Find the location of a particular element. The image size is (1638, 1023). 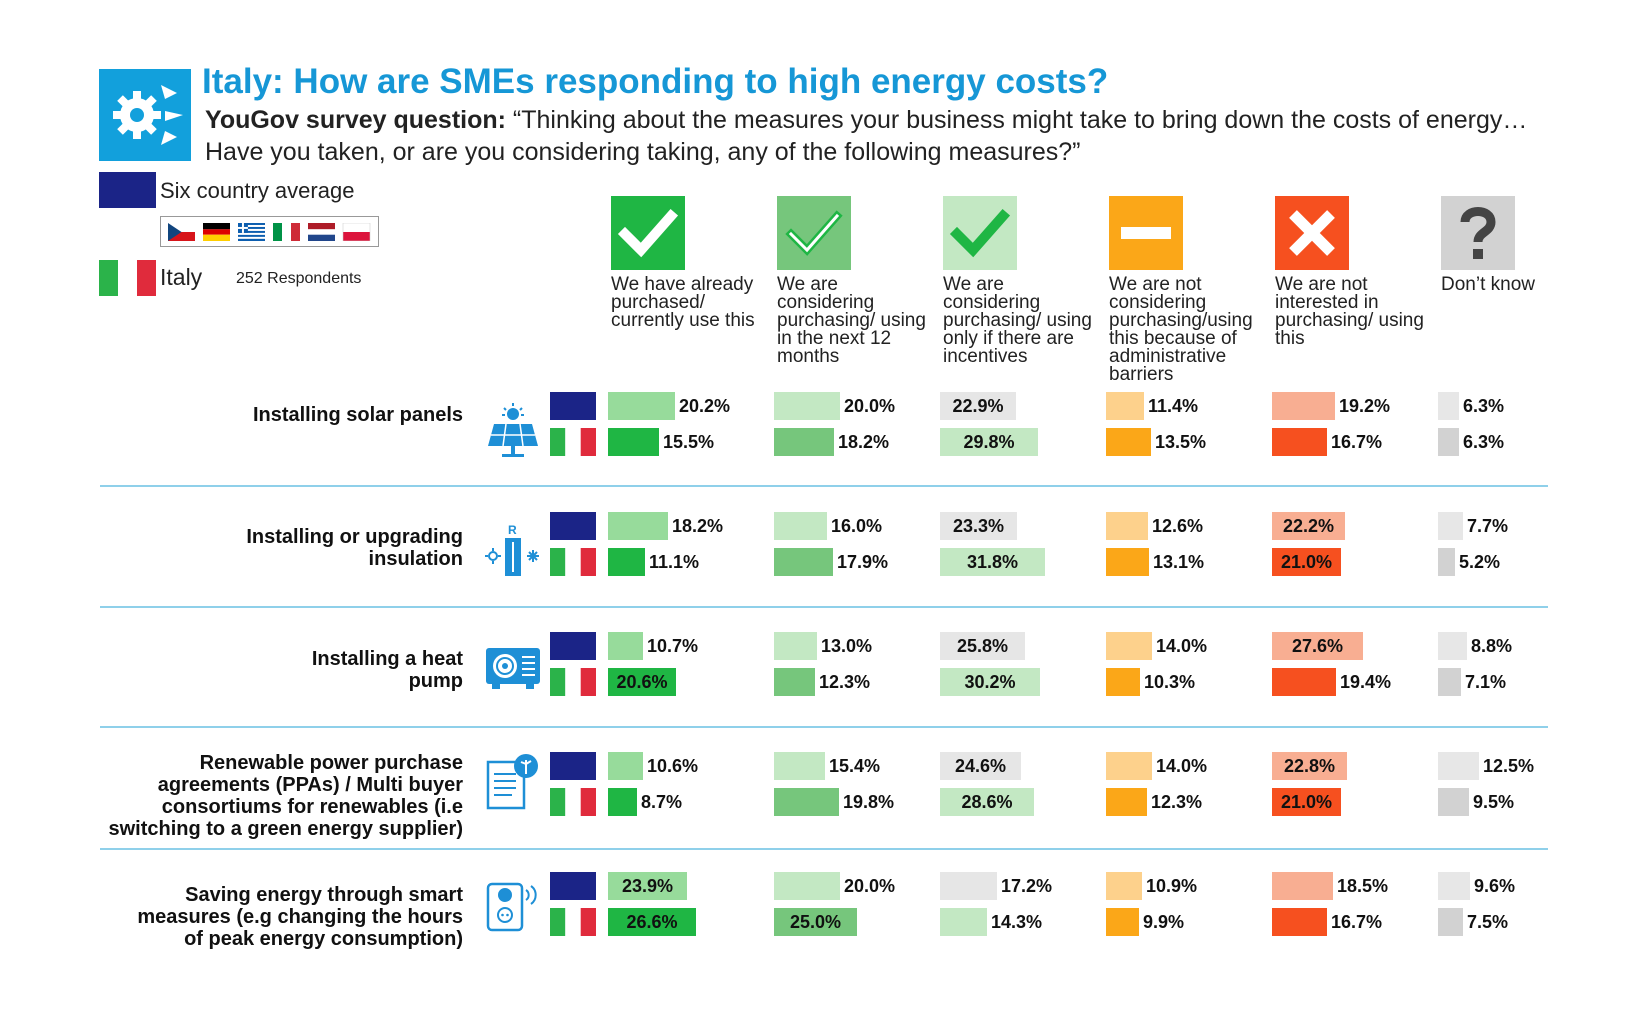

value-label: 10.6% is located at coordinates (673, 766).